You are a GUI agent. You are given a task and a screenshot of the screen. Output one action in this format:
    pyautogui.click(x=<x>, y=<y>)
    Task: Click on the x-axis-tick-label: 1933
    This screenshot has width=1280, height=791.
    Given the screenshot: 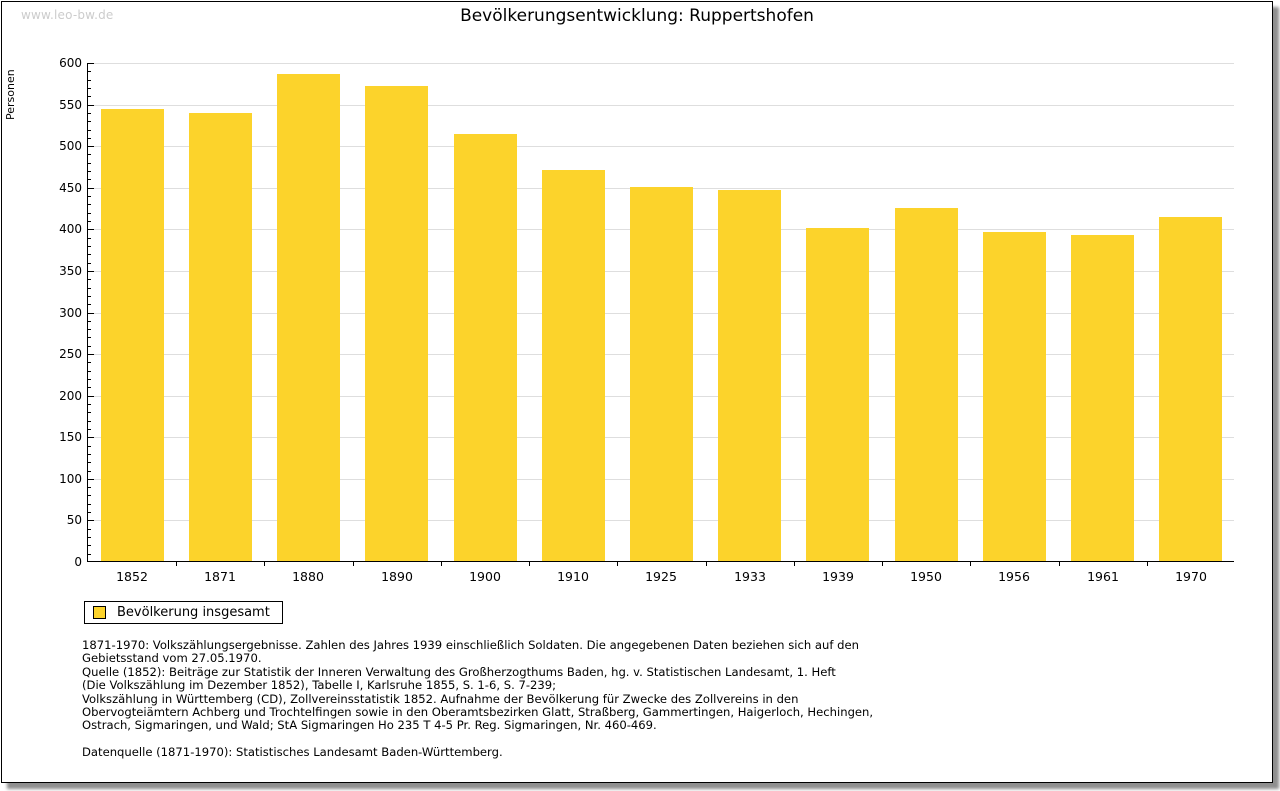 What is the action you would take?
    pyautogui.click(x=750, y=576)
    